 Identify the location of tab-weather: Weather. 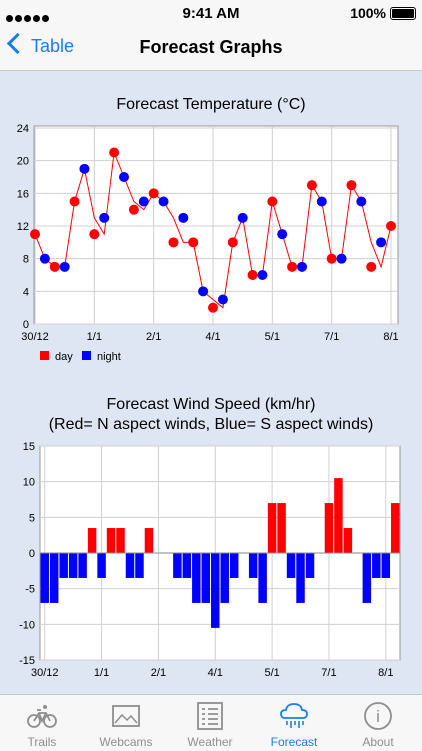
(210, 723).